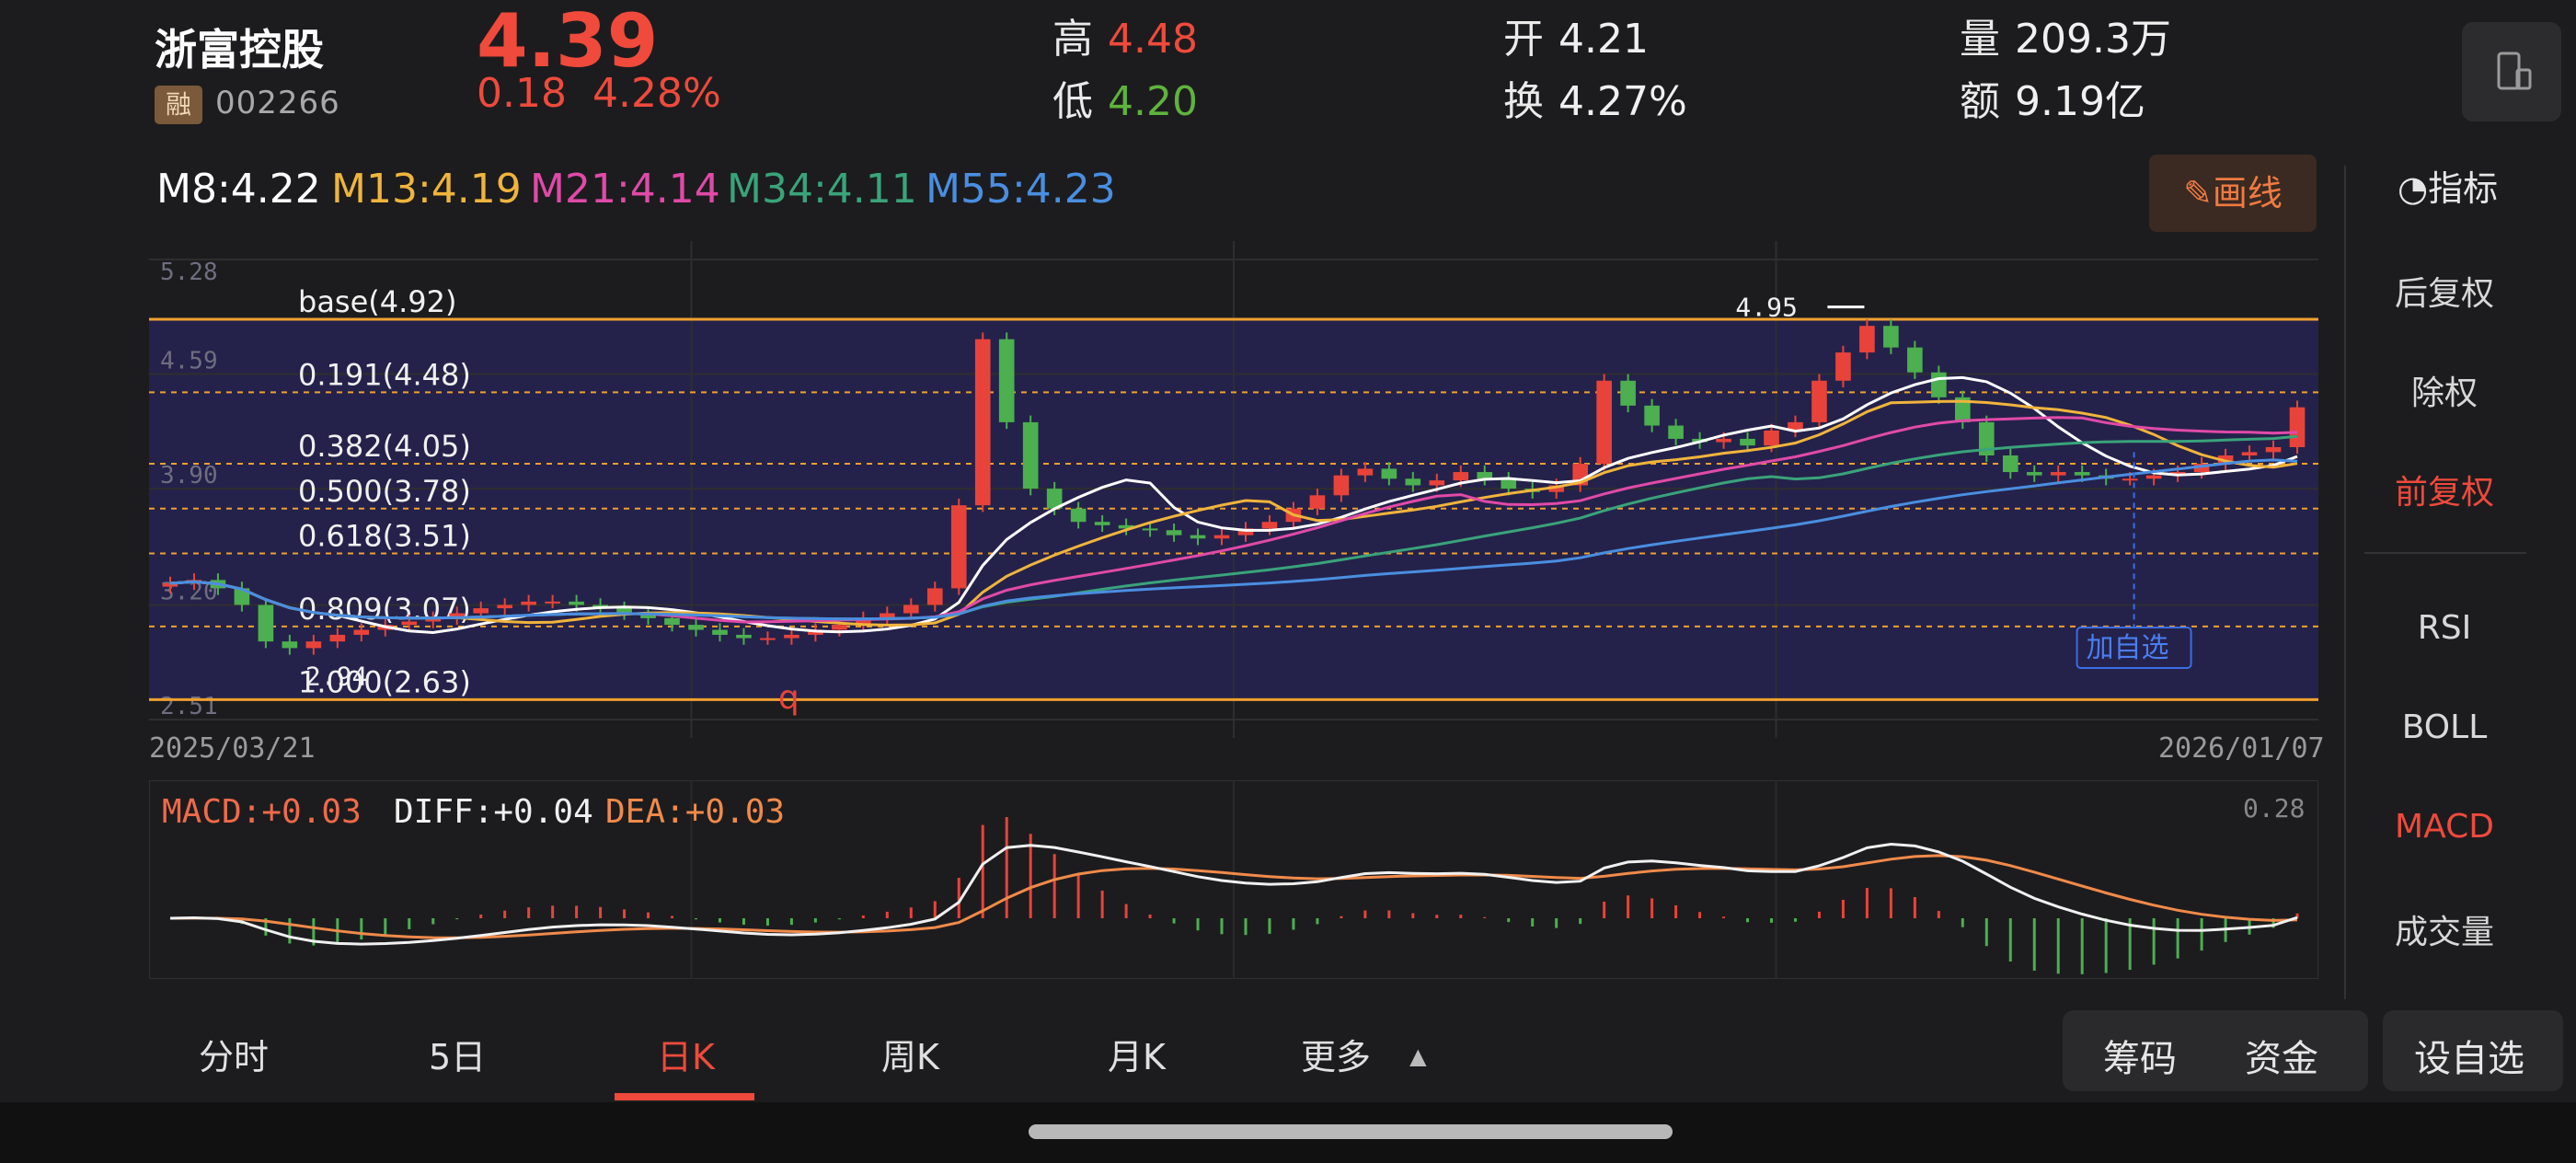 The width and height of the screenshot is (2576, 1163). I want to click on indicator-header-label: 指标, so click(2463, 188).